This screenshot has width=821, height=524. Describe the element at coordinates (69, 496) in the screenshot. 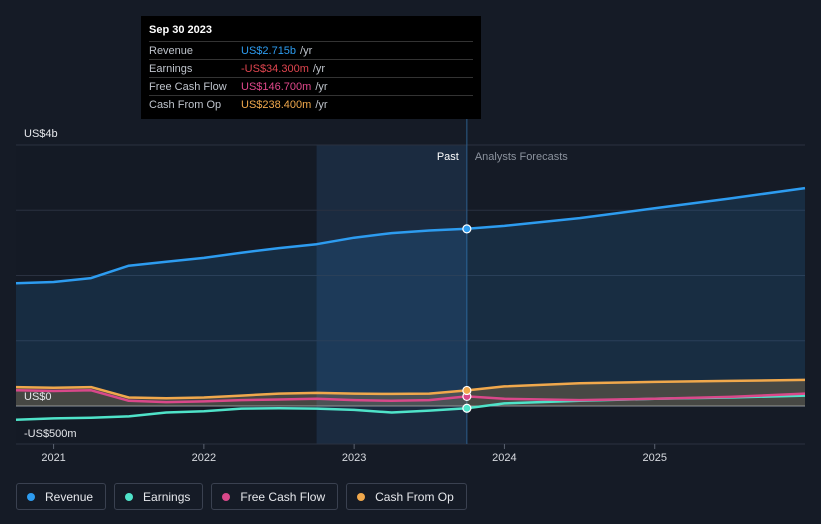

I see `legend-label: Revenue` at that location.